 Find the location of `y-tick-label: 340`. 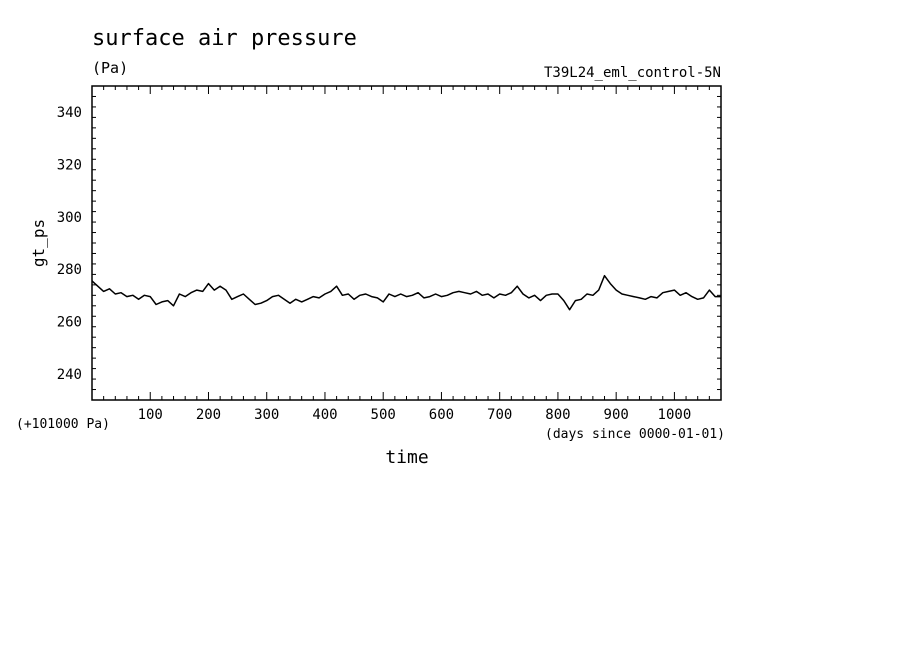

y-tick-label: 340 is located at coordinates (69, 113).